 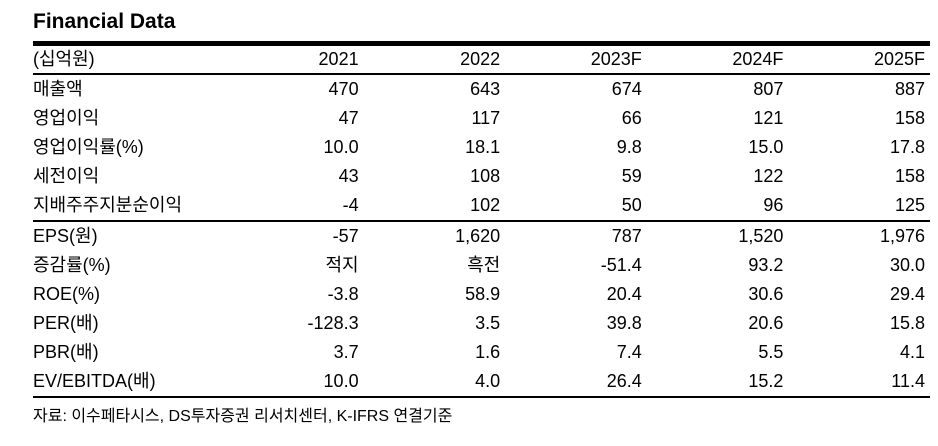 I want to click on cell-value: 15.2, so click(x=766, y=381).